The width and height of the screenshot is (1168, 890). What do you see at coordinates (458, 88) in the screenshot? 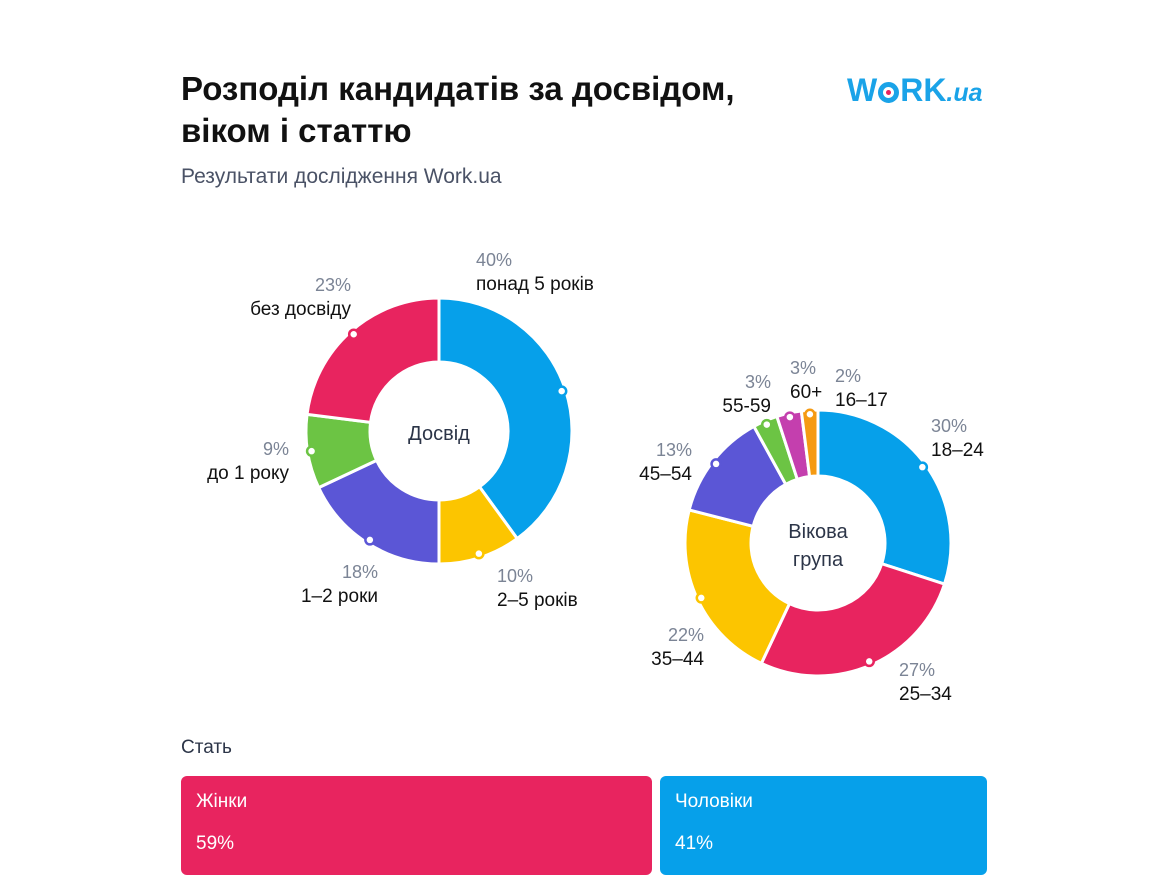
I see `title-line-1: Розподіл кандидатів за досвідом,` at bounding box center [458, 88].